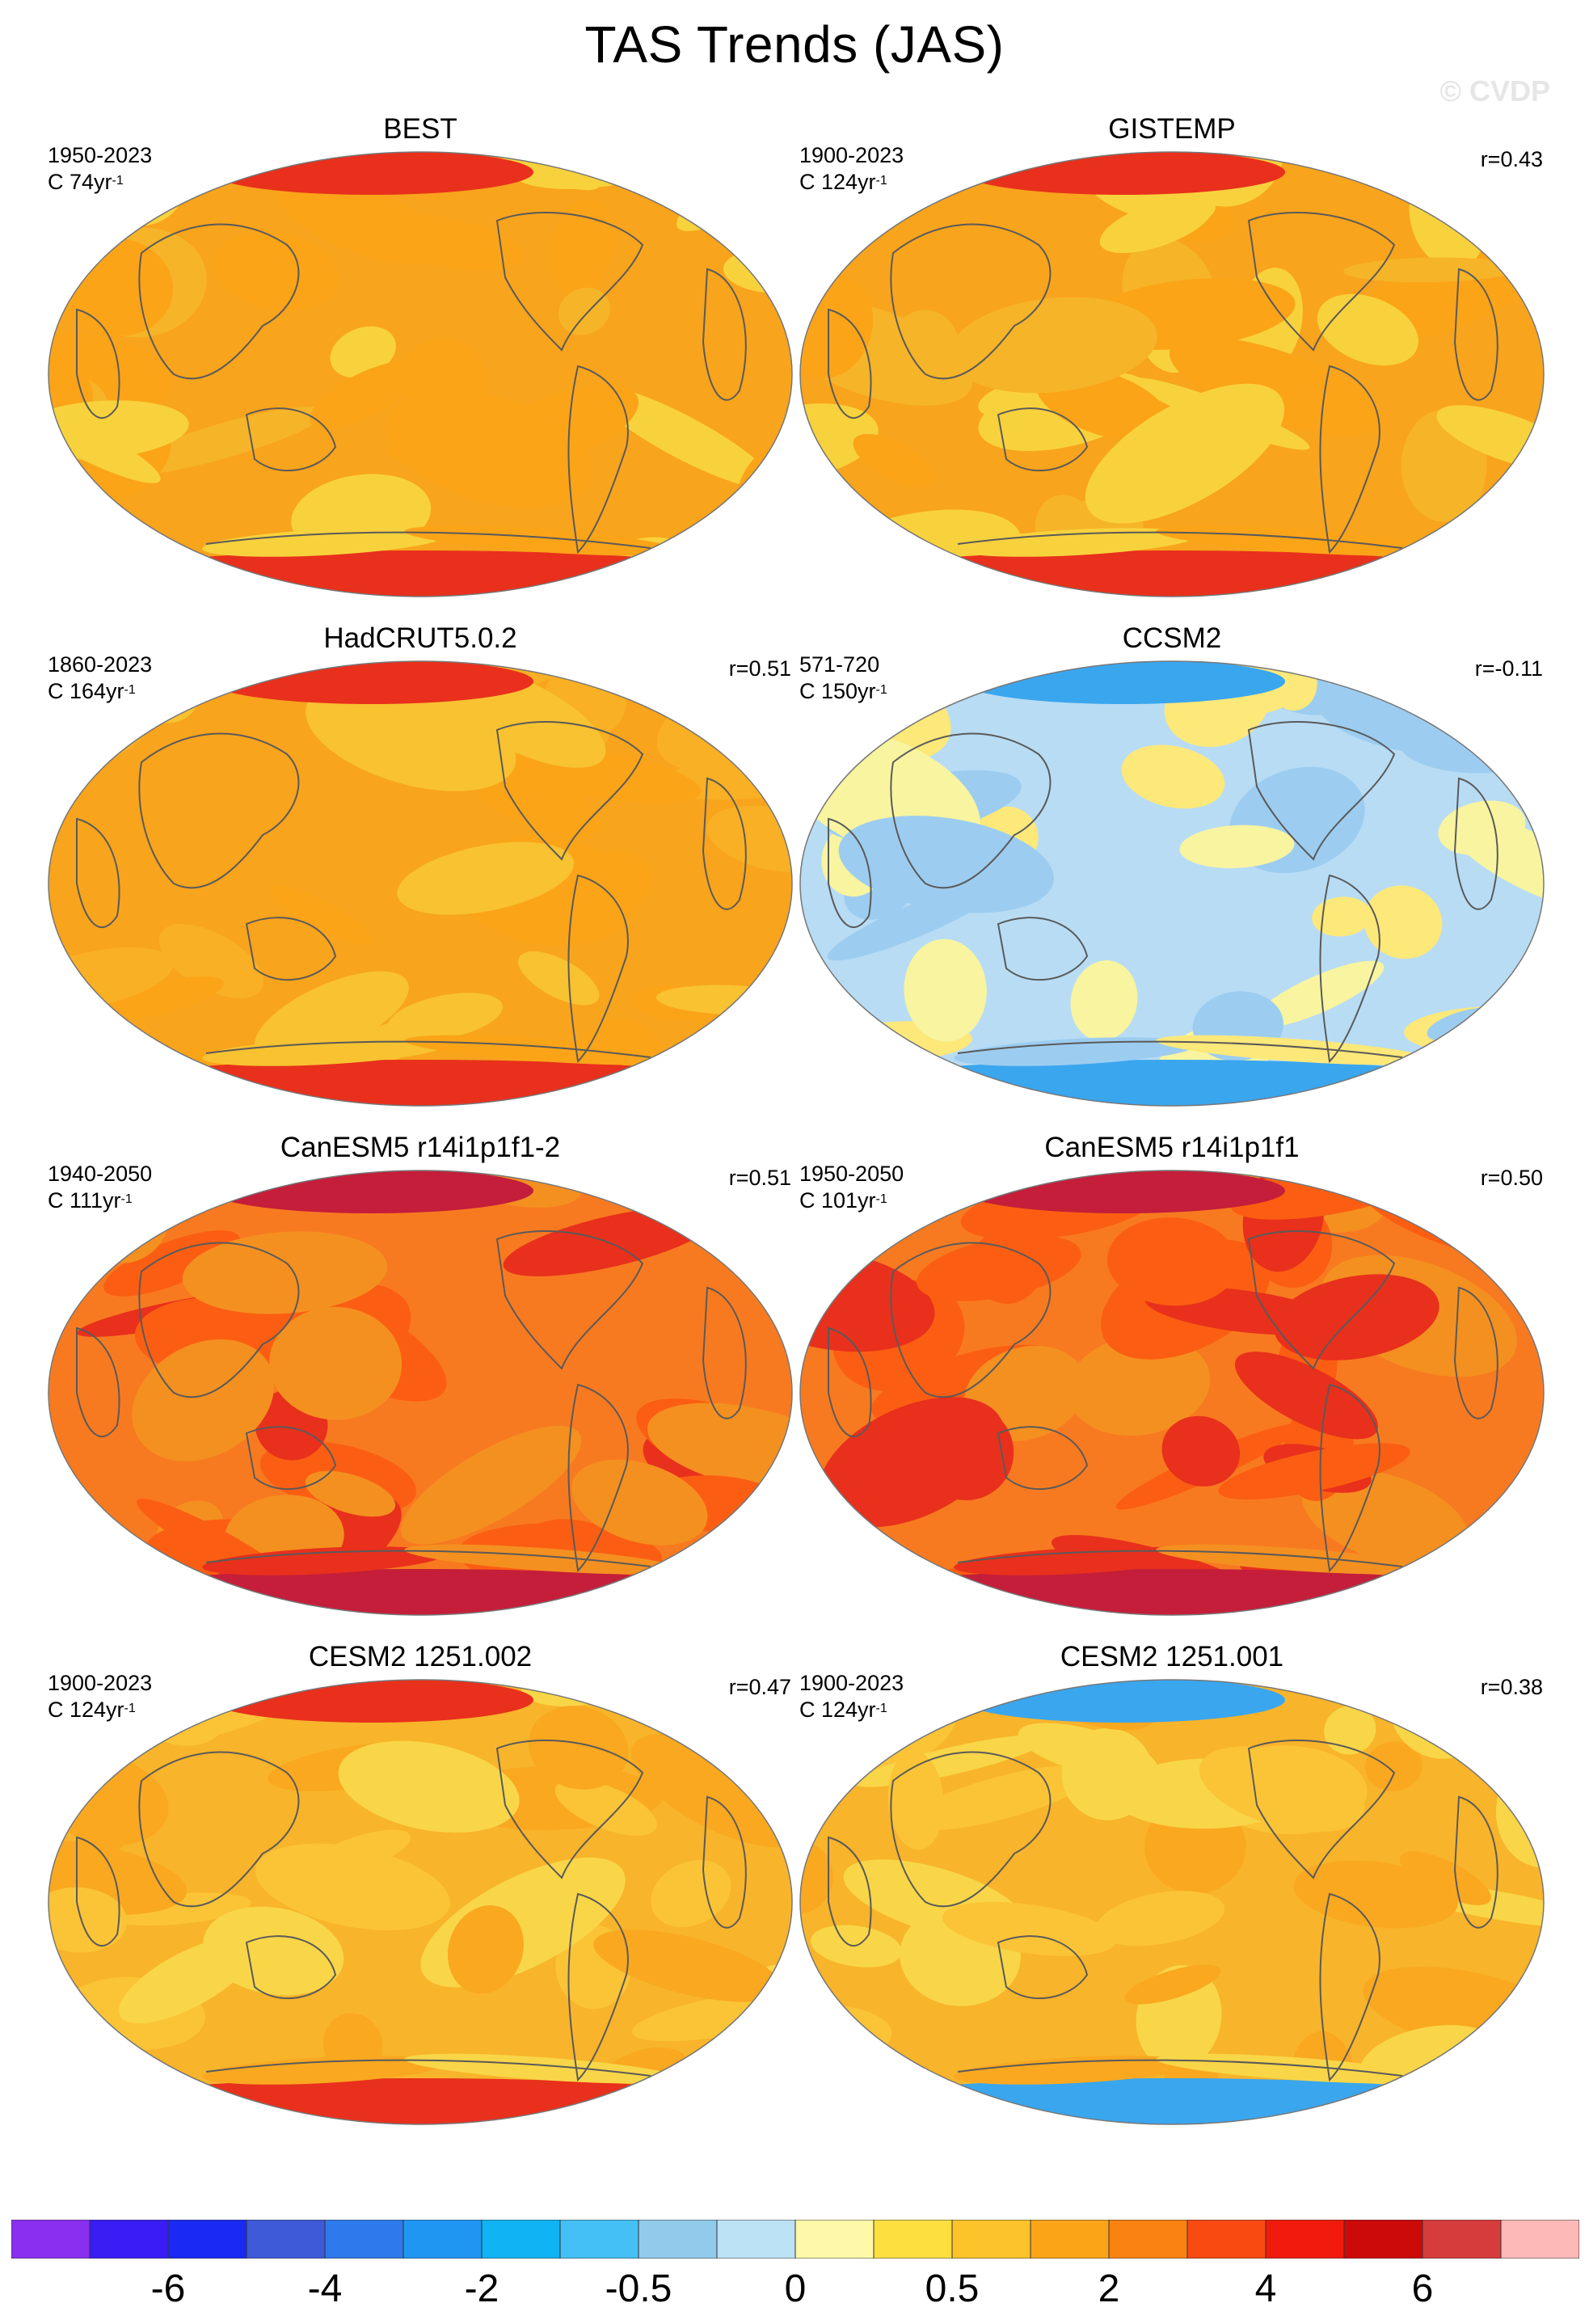 This screenshot has width=1589, height=2324. I want to click on pattern-correlation: r=0.47, so click(759, 1687).